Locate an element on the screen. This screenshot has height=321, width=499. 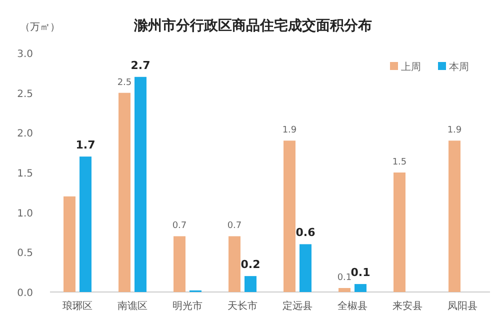
chart-title: 滁州市分行政区商品住宅成交面积分布 is located at coordinates (252, 25).